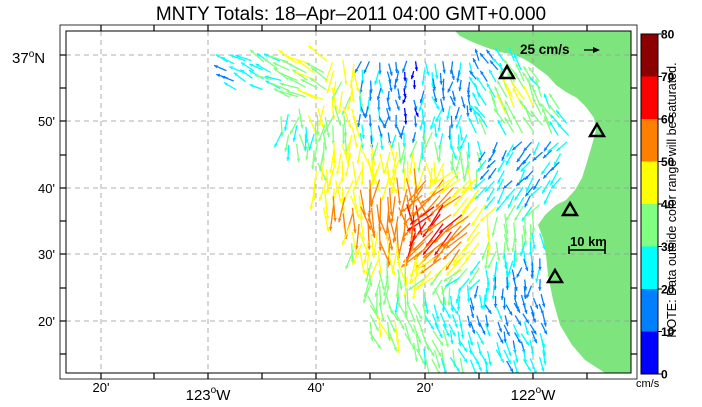  I want to click on lat-label-30: 30', so click(46, 254).